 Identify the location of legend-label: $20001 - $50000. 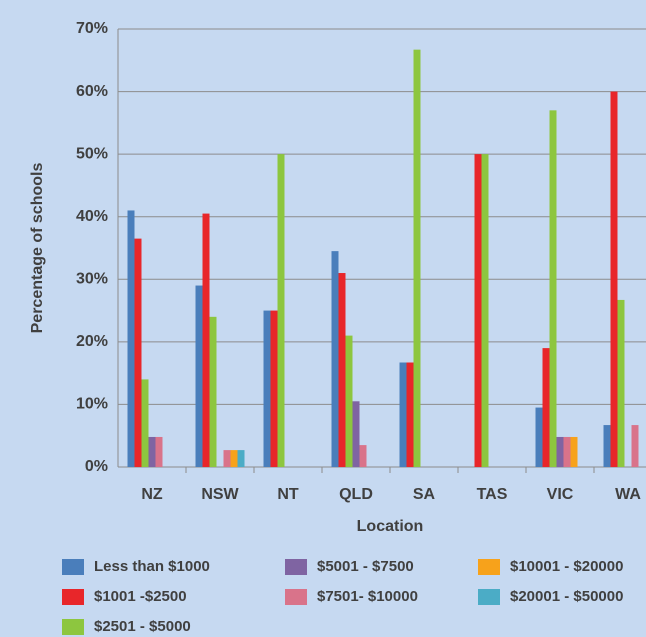
(566, 596).